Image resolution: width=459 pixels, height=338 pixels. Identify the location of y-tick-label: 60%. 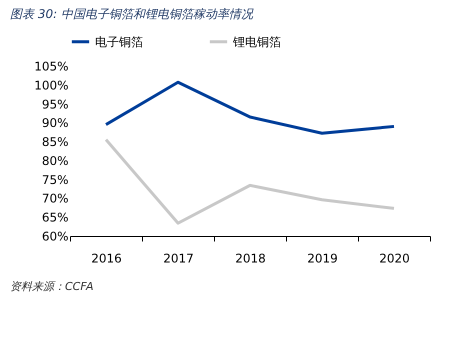
(55, 237).